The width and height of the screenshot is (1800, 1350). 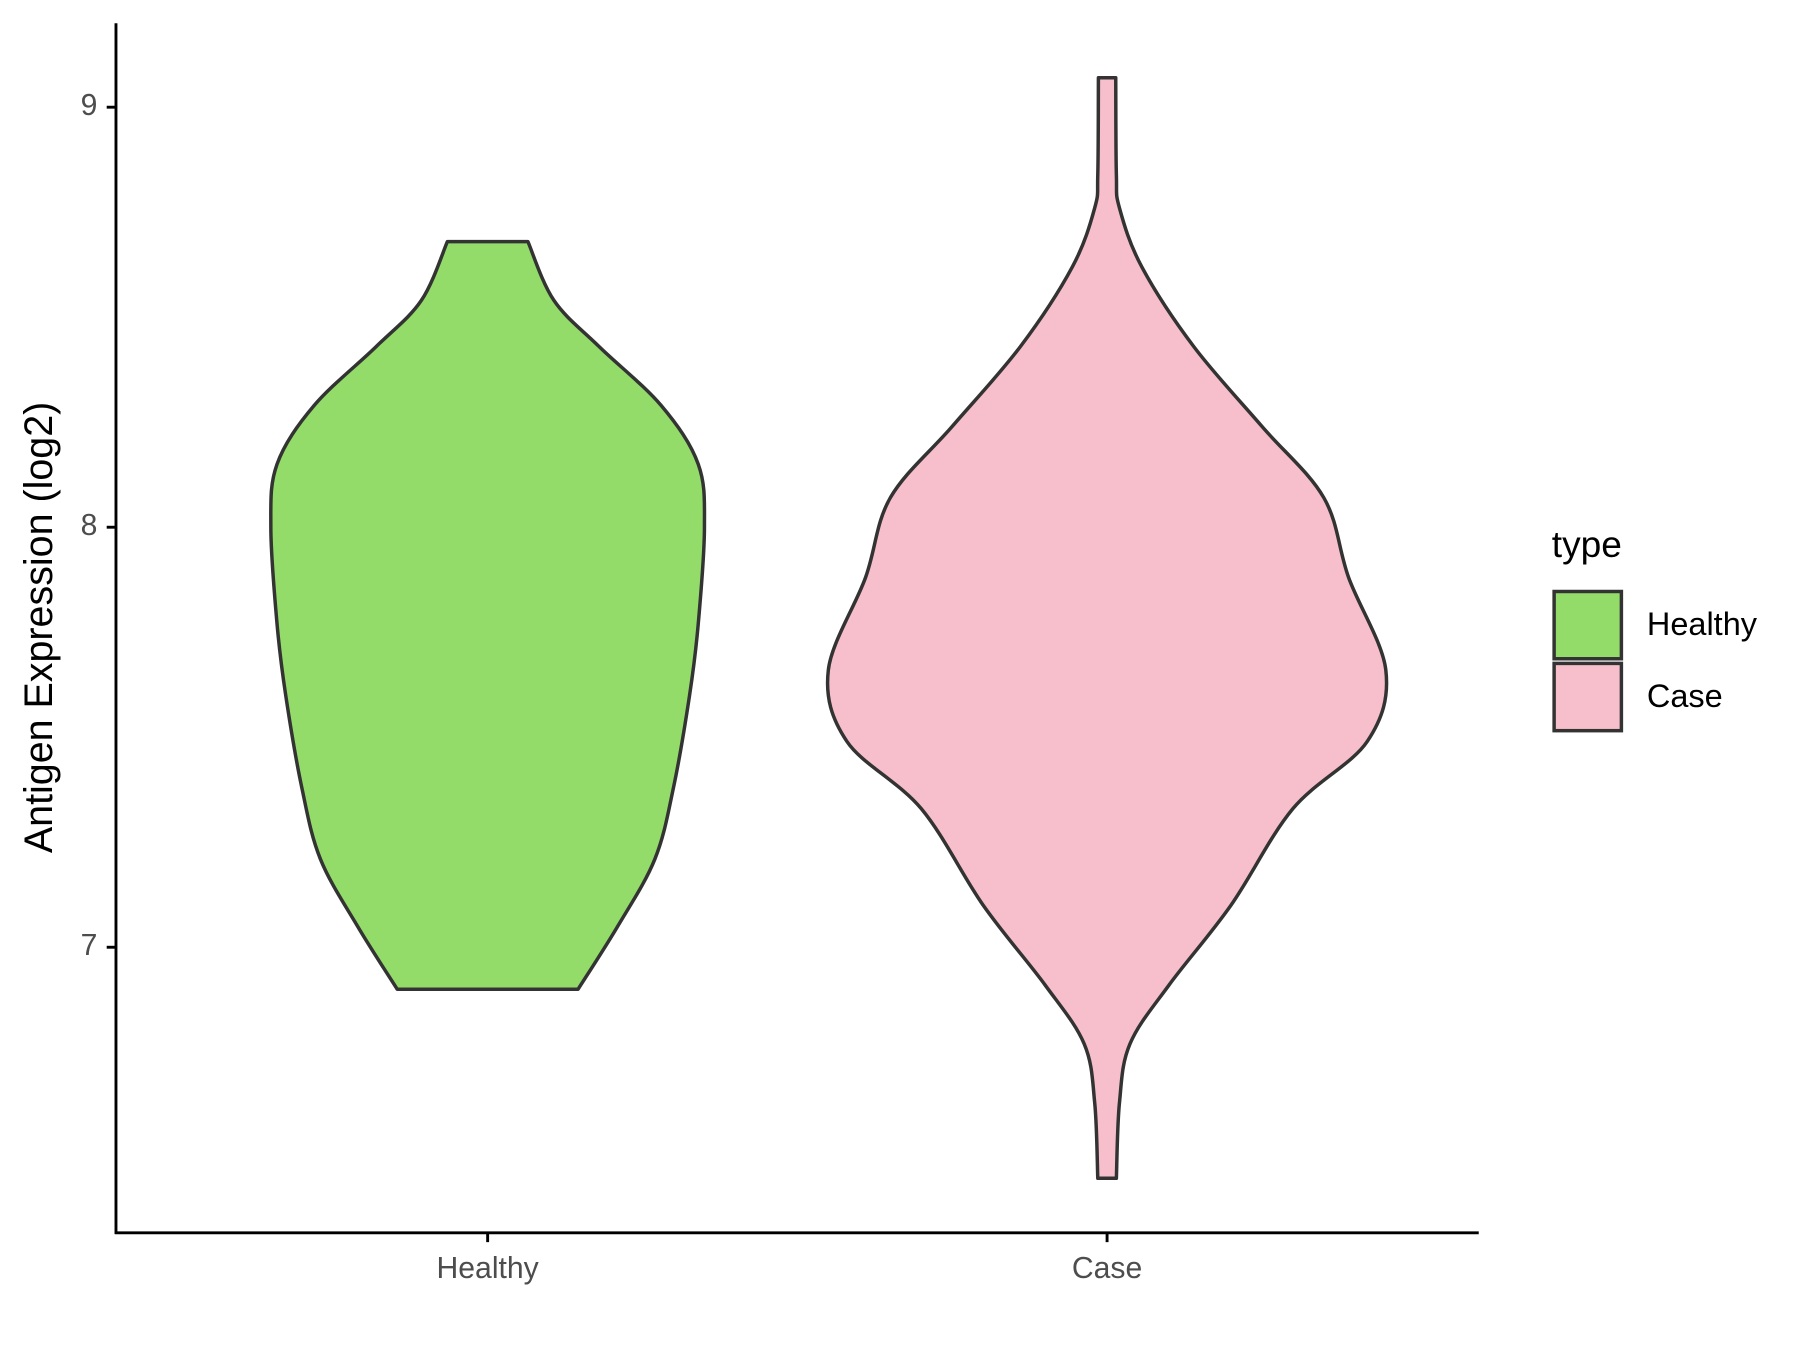 What do you see at coordinates (89, 525) in the screenshot?
I see `y-tick-label: 8` at bounding box center [89, 525].